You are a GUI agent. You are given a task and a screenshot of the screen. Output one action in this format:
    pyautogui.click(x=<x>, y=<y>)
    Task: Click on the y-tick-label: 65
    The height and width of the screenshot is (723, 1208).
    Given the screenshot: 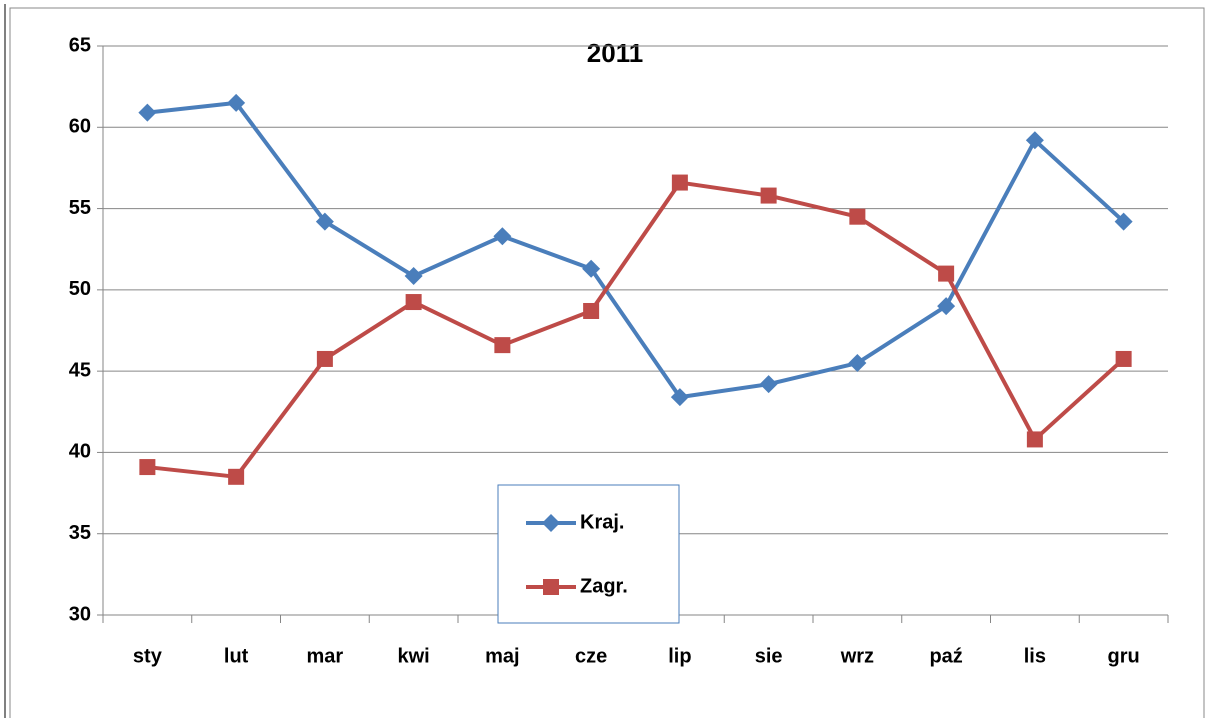 What is the action you would take?
    pyautogui.click(x=80, y=45)
    